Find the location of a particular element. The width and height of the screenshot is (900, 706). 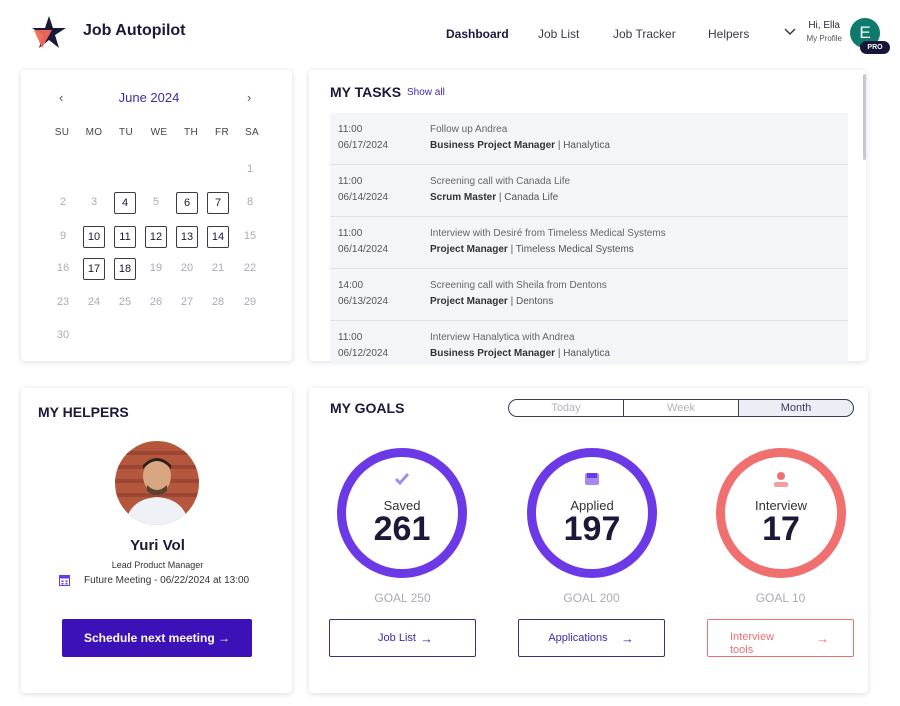

period-week: Week is located at coordinates (681, 408).